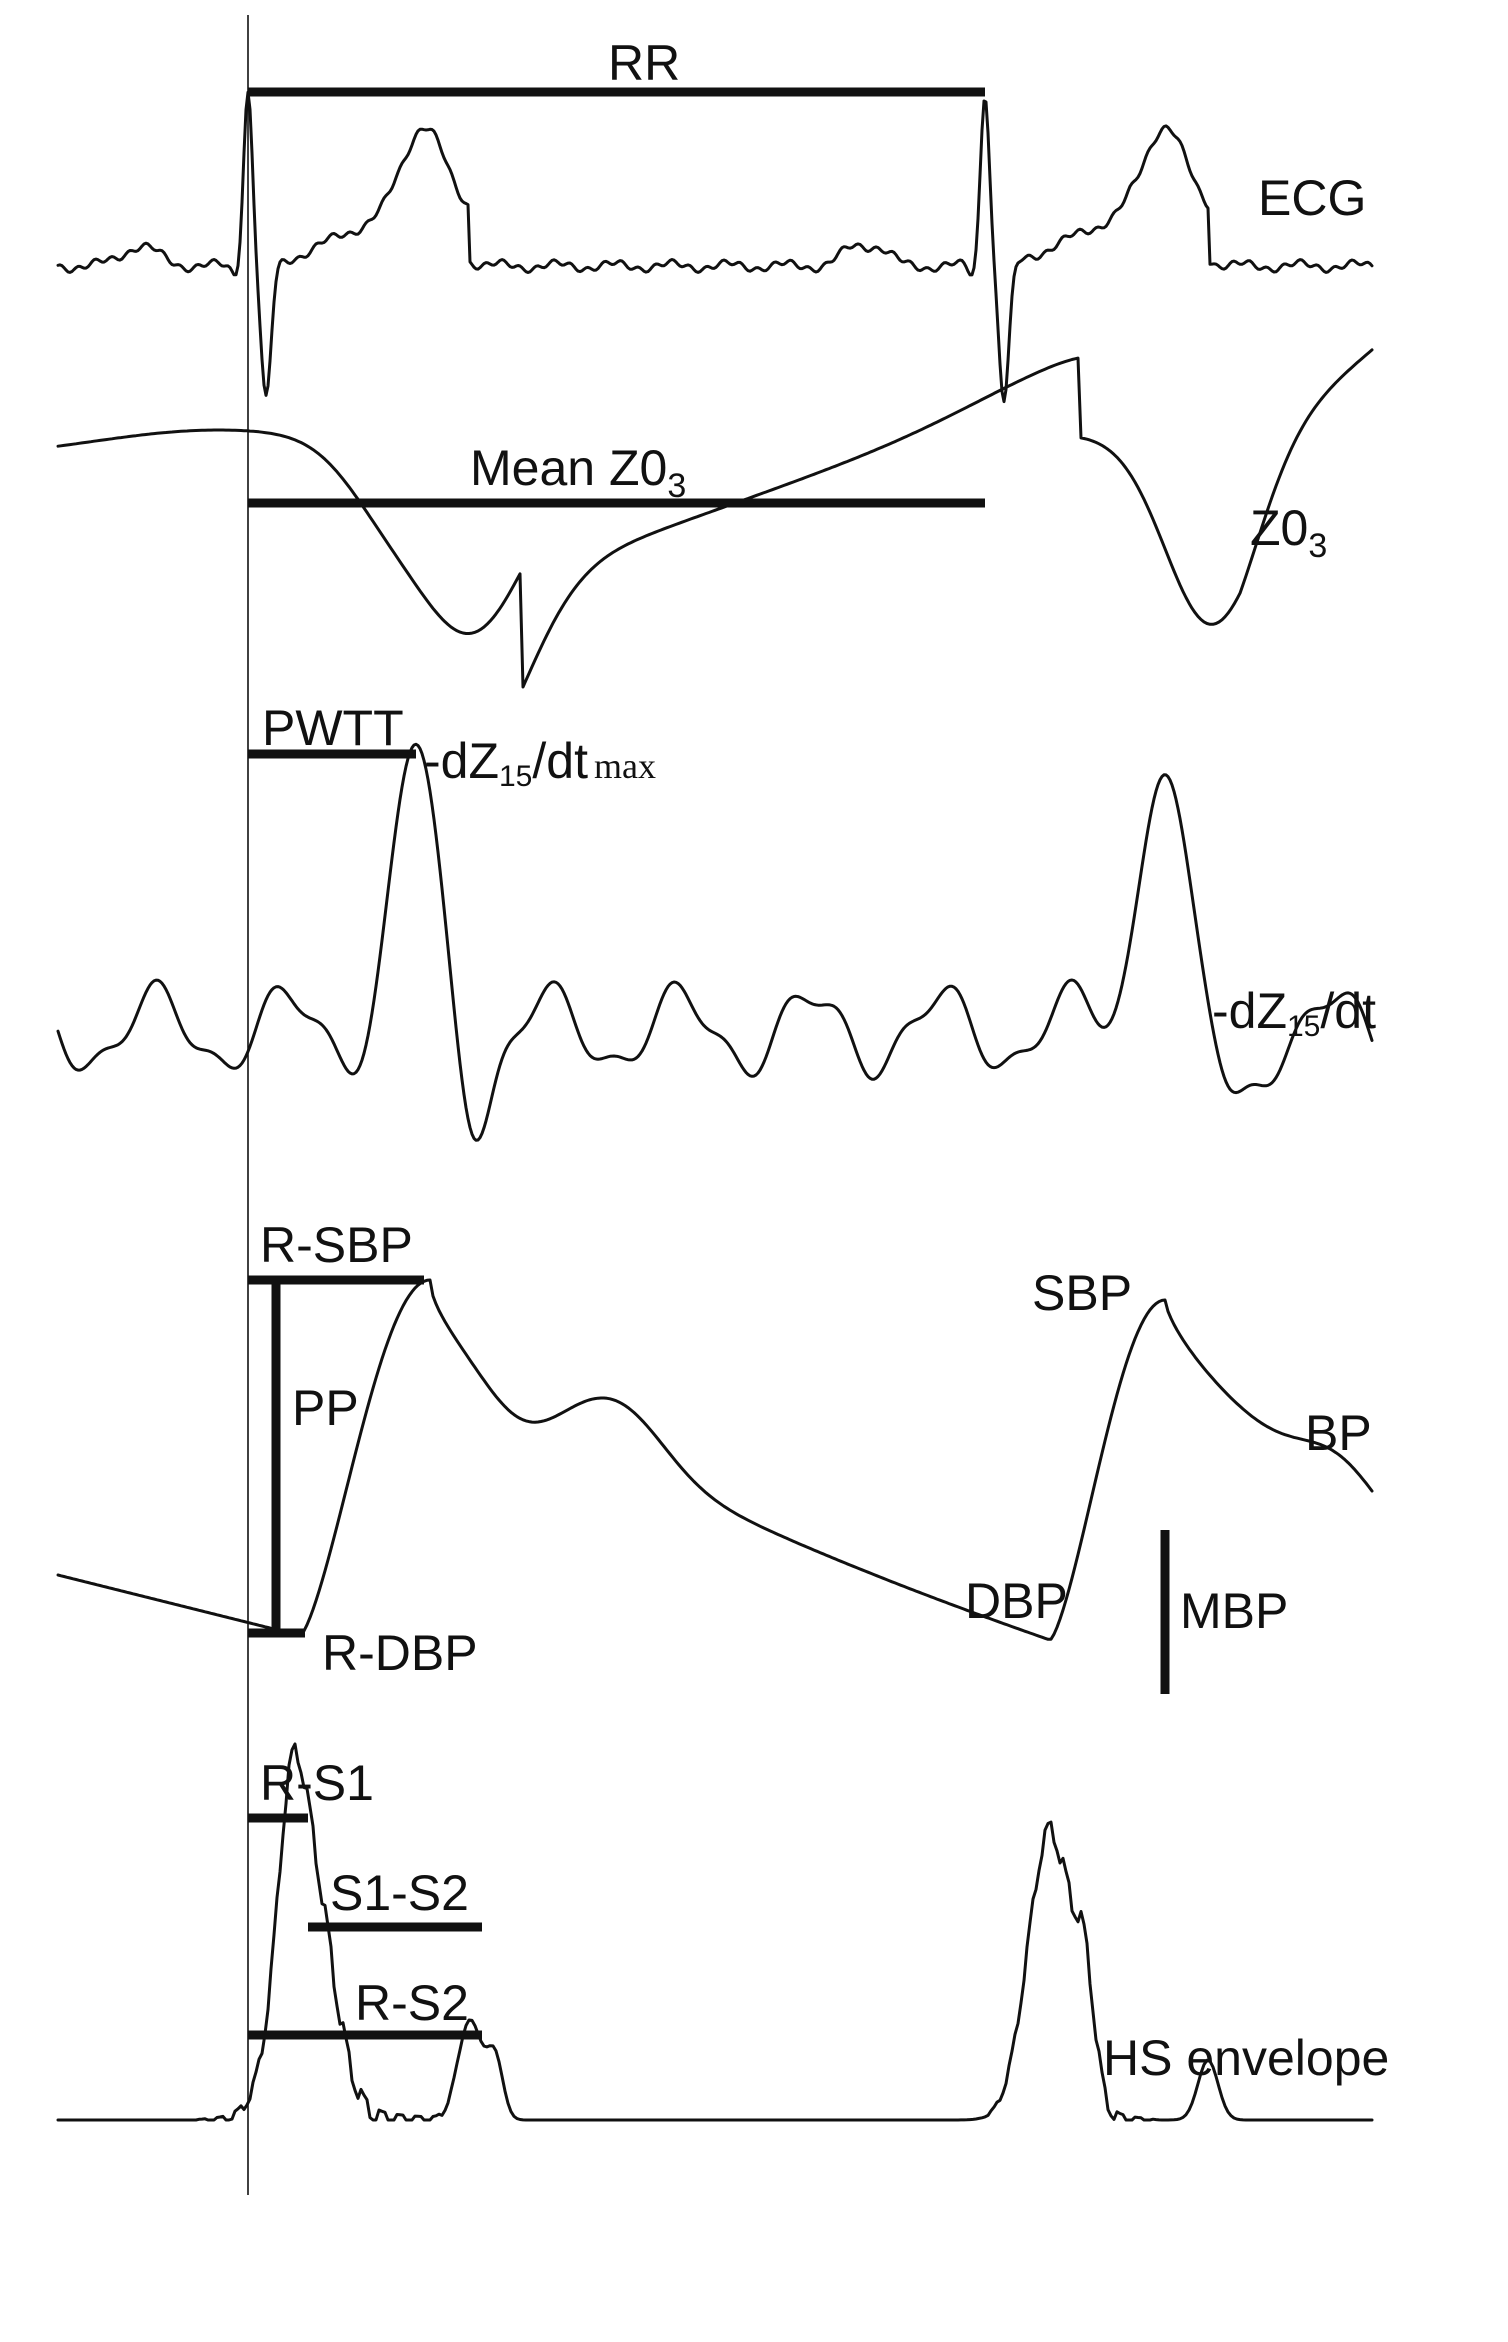 Image resolution: width=1508 pixels, height=2342 pixels. Describe the element at coordinates (715, 1932) in the screenshot. I see `hs-envelope-trace` at that location.